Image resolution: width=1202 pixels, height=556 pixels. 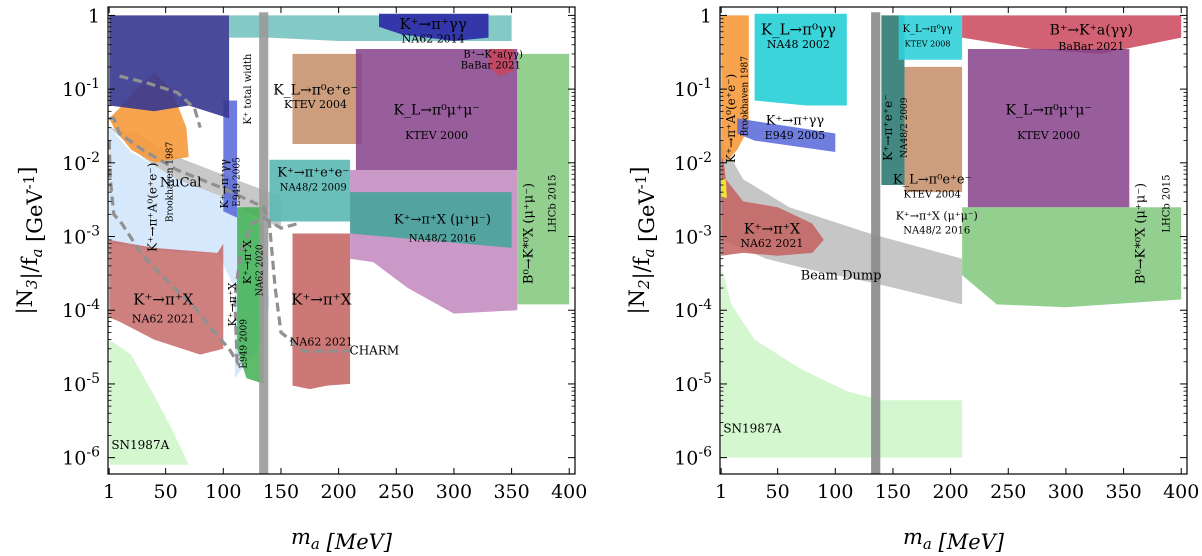 I want to click on region-label: KTEV 2004, so click(x=315, y=104).